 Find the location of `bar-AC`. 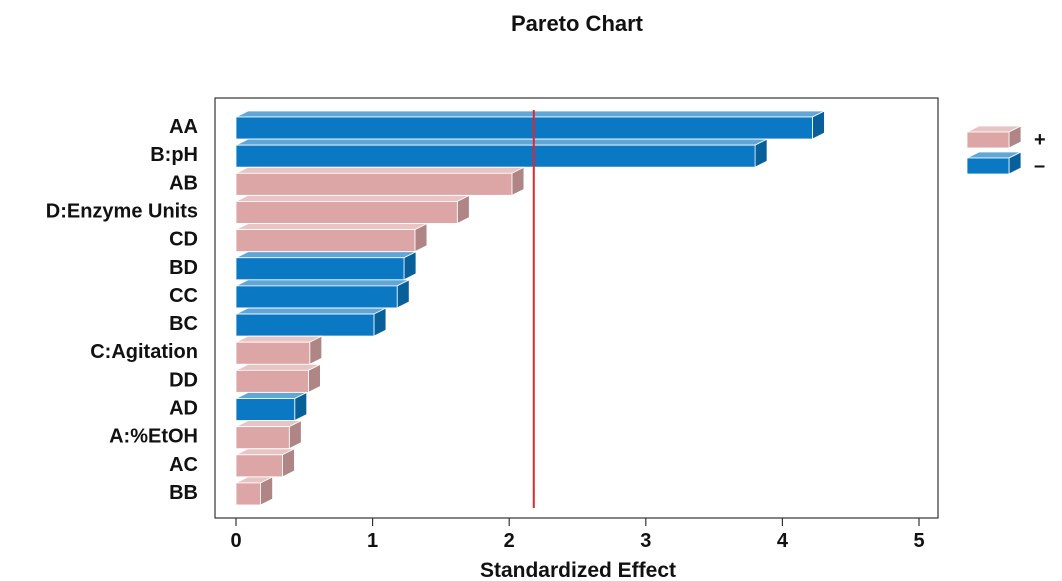

bar-AC is located at coordinates (265, 463).